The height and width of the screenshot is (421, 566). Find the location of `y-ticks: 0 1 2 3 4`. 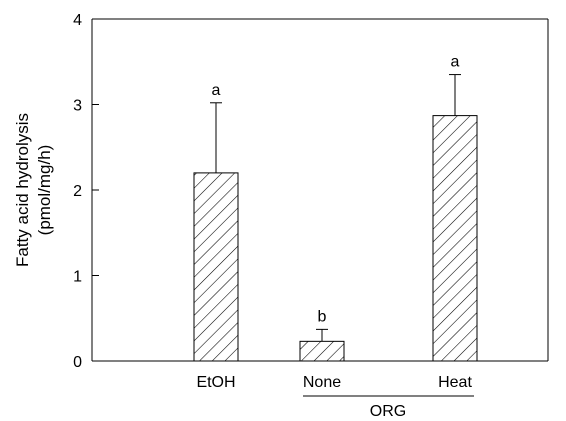

y-ticks: 0 1 2 3 4 is located at coordinates (86, 191).